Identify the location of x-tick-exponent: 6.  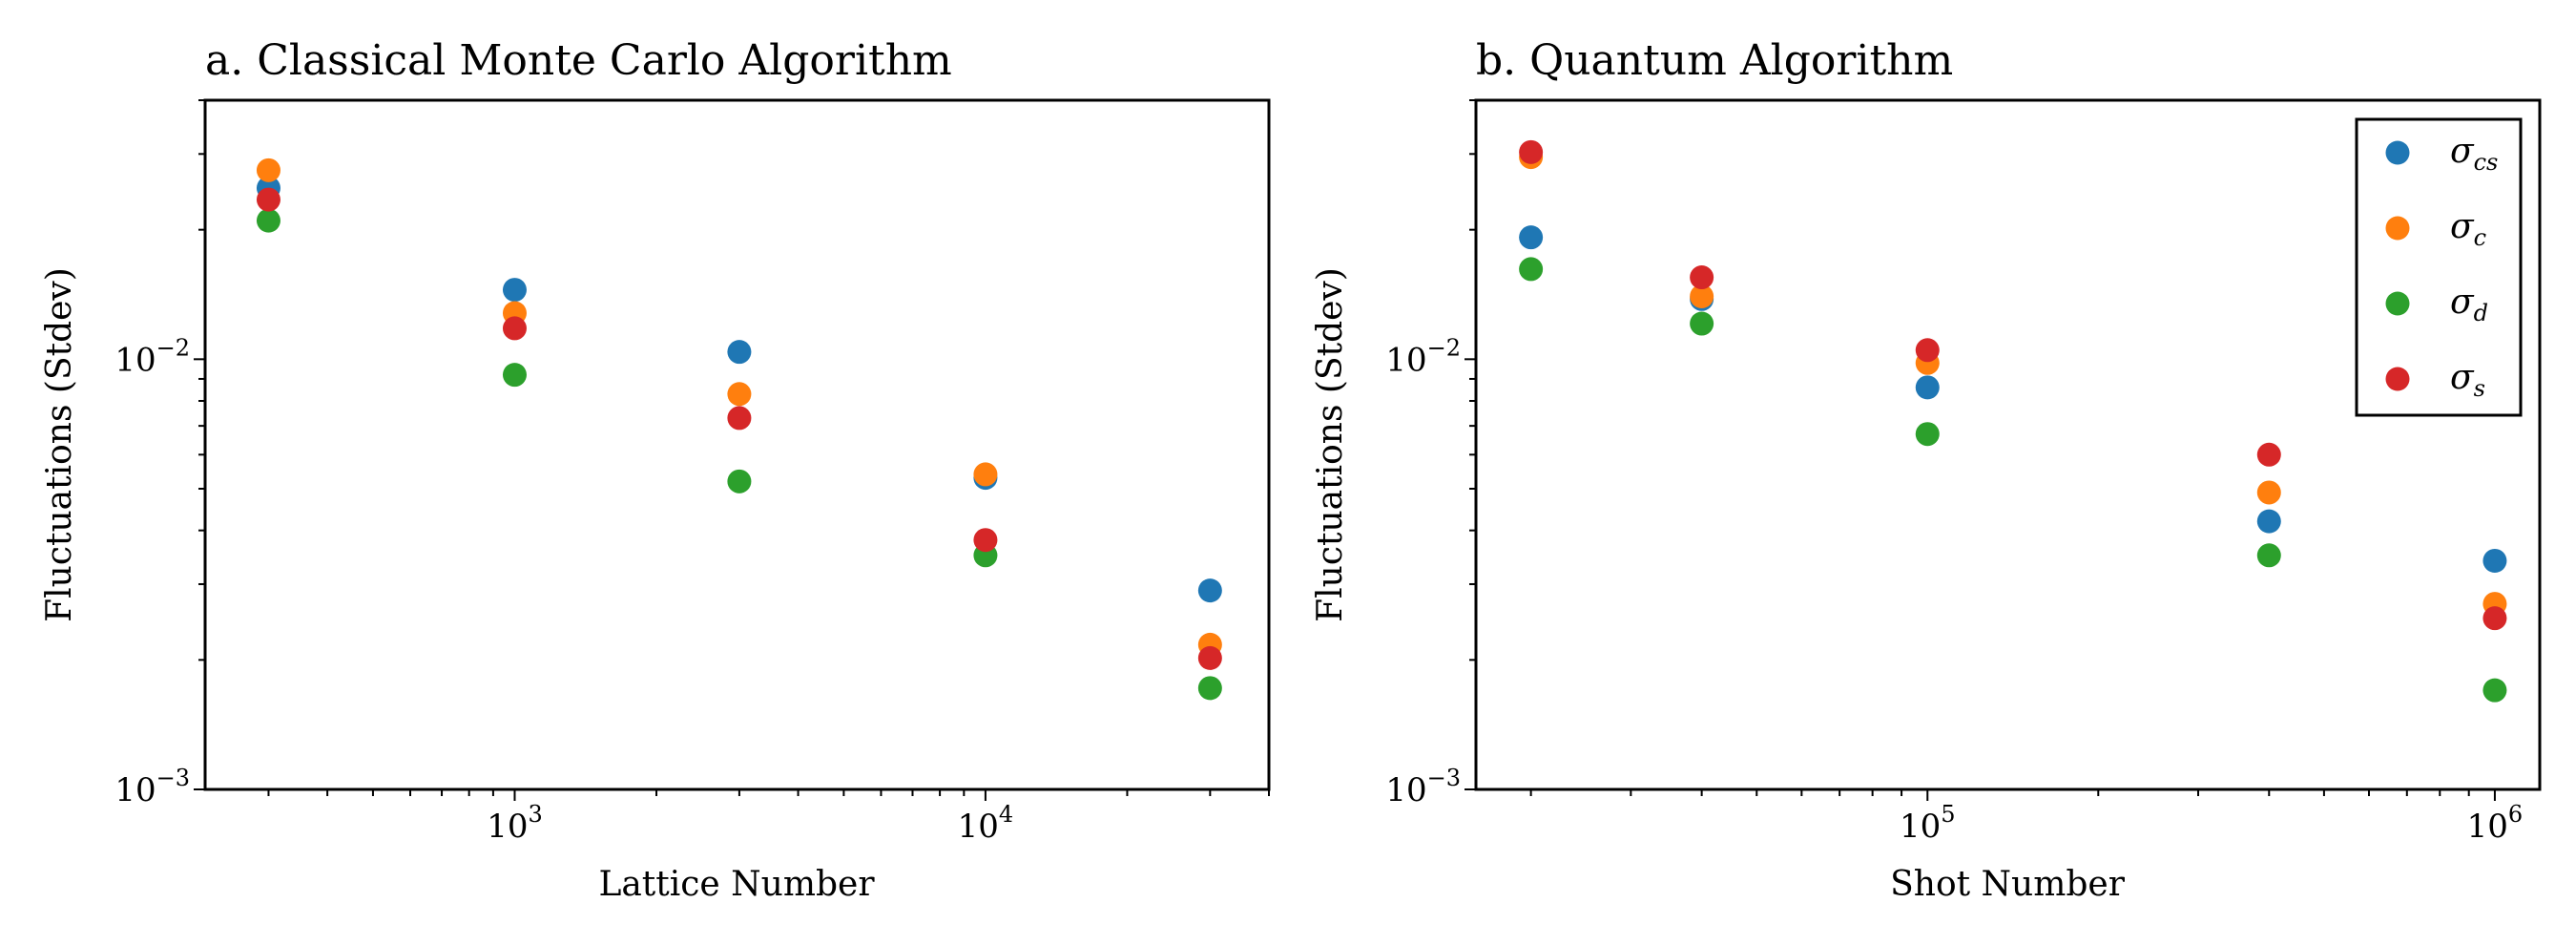
(2515, 815).